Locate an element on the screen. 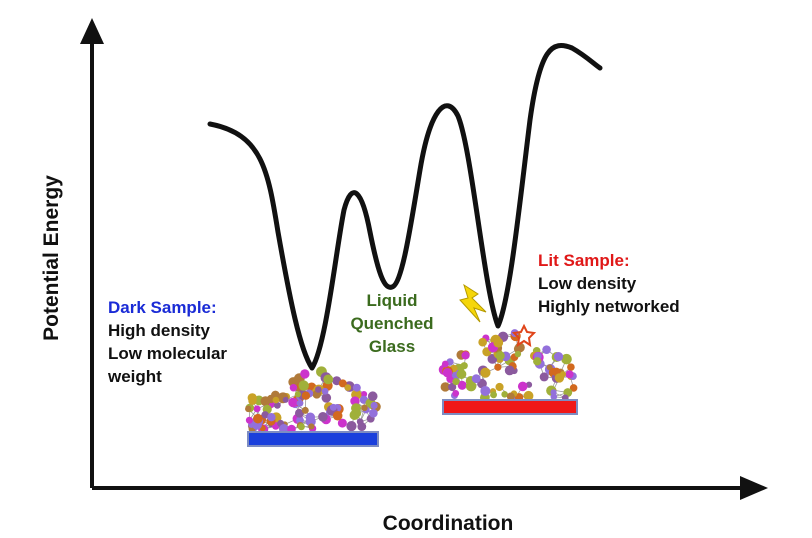  lit-sample-line-2: Highly networked is located at coordinates (609, 306).